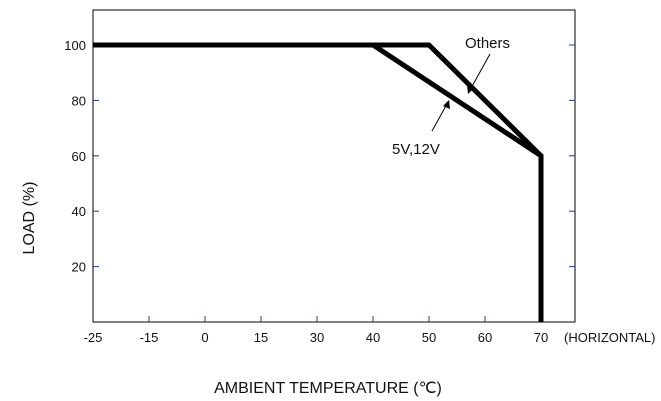 Image resolution: width=661 pixels, height=401 pixels. Describe the element at coordinates (79, 211) in the screenshot. I see `y-tick-label: 40` at that location.